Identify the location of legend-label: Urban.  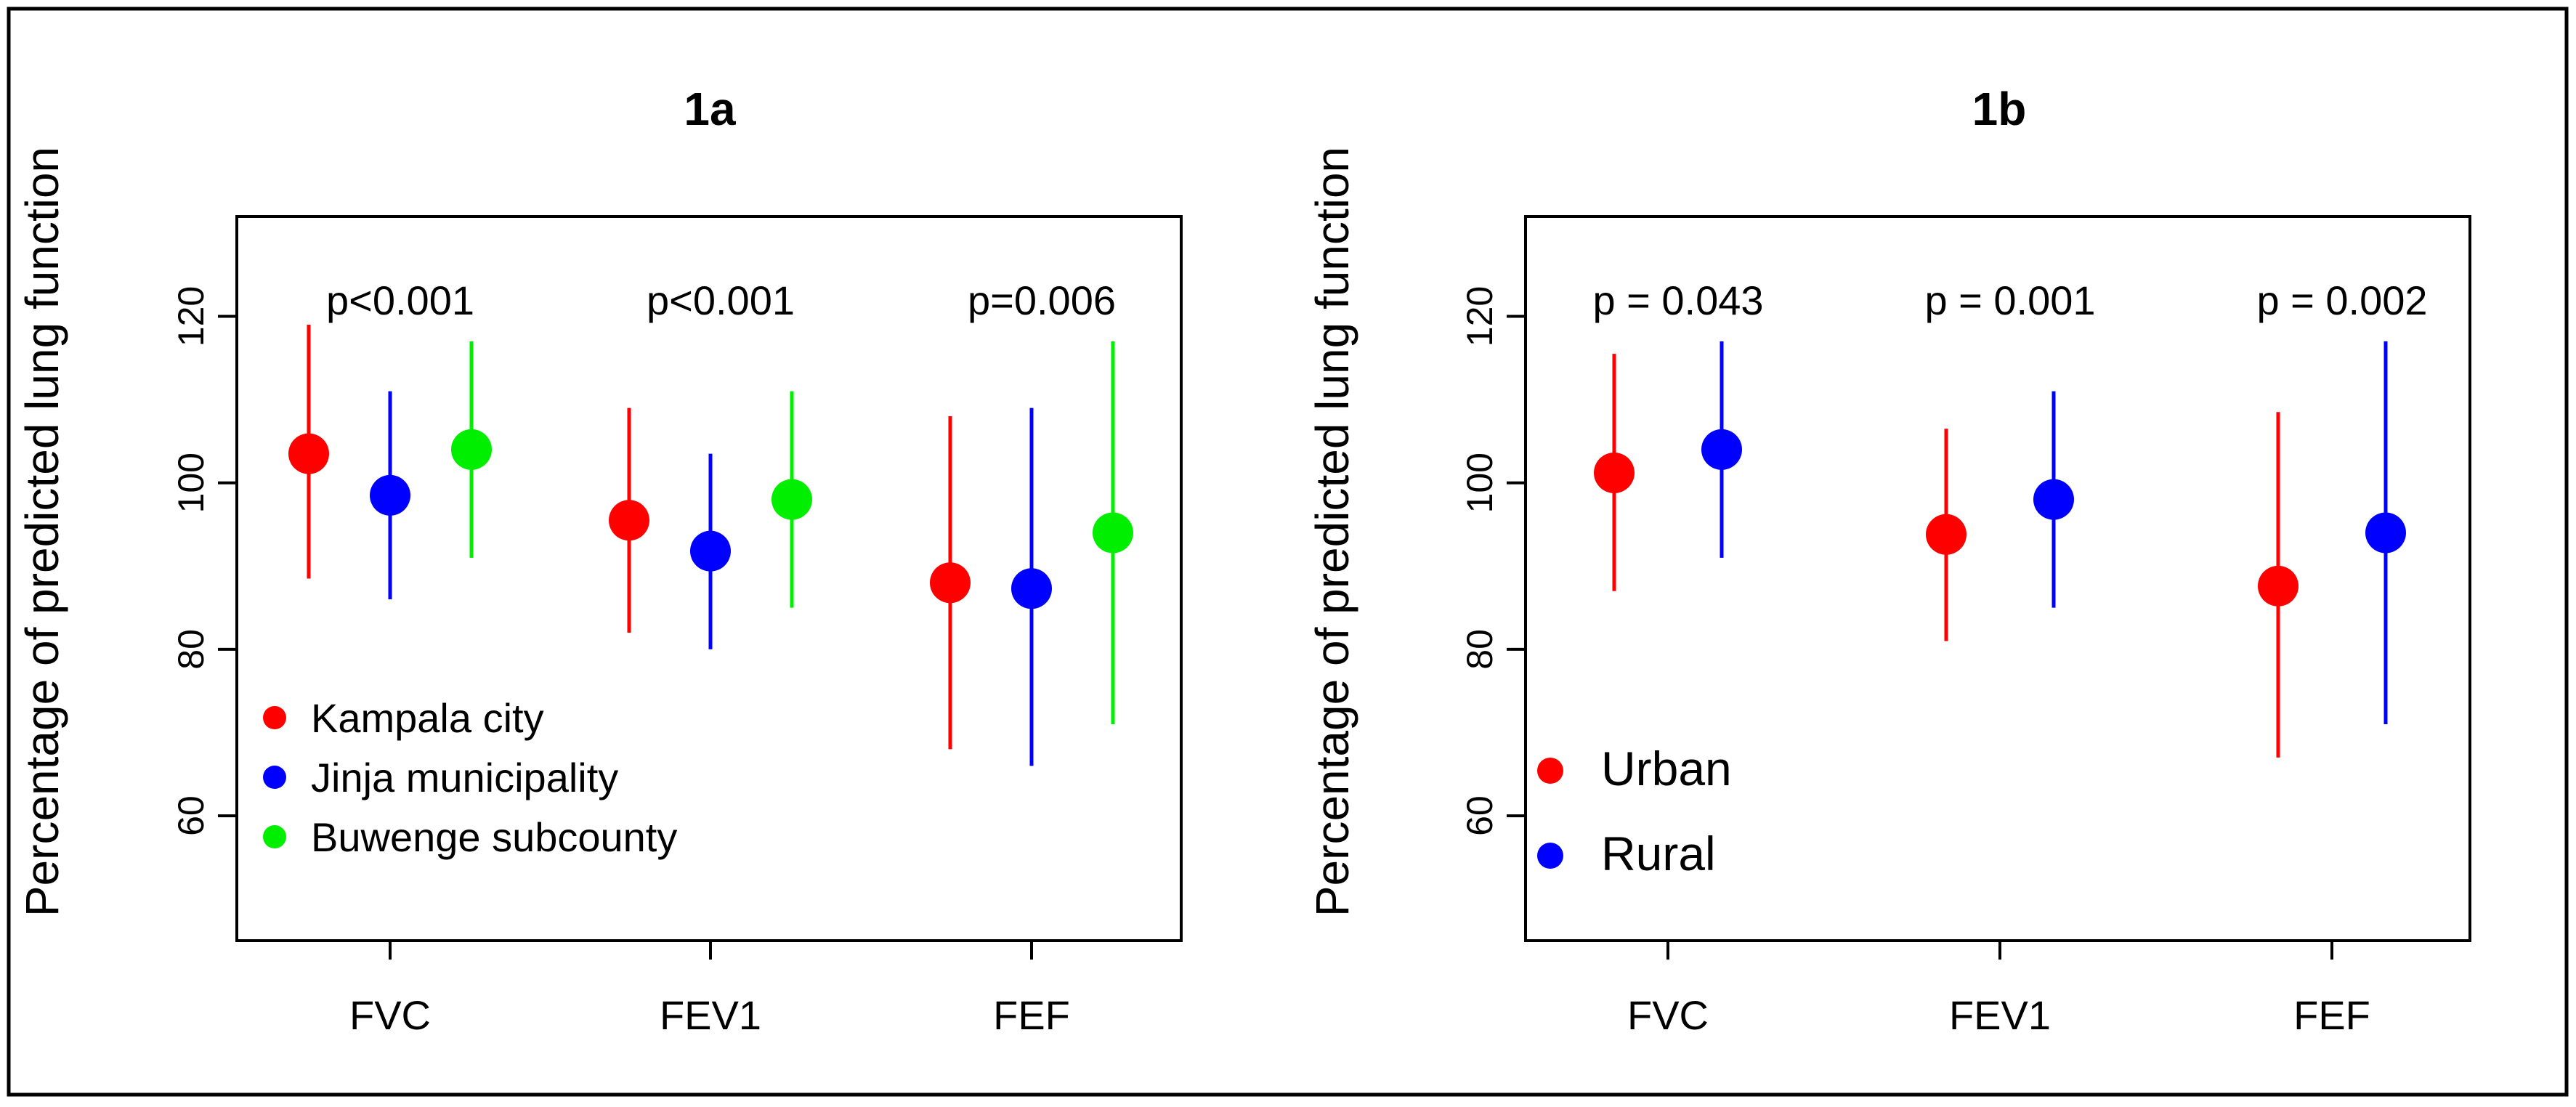
(1666, 768).